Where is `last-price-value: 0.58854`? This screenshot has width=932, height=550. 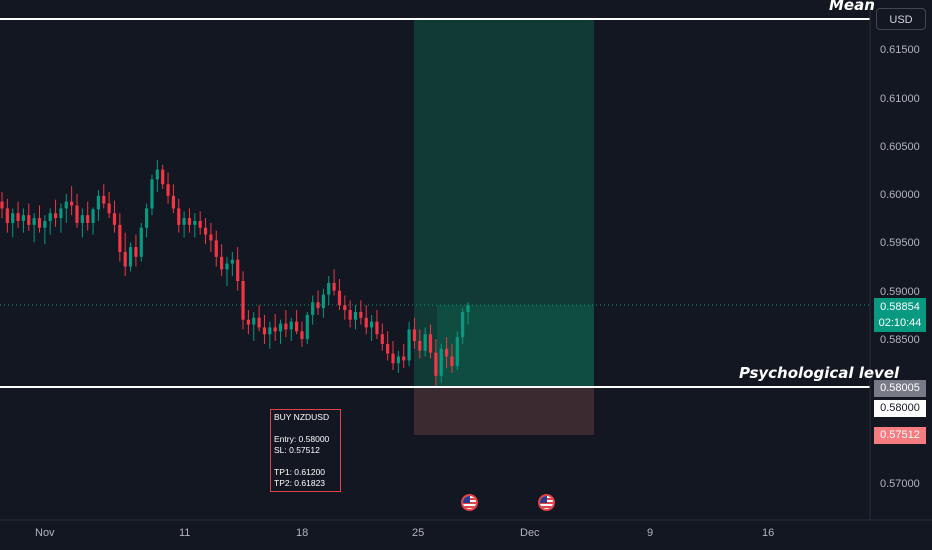
last-price-value: 0.58854 is located at coordinates (900, 307).